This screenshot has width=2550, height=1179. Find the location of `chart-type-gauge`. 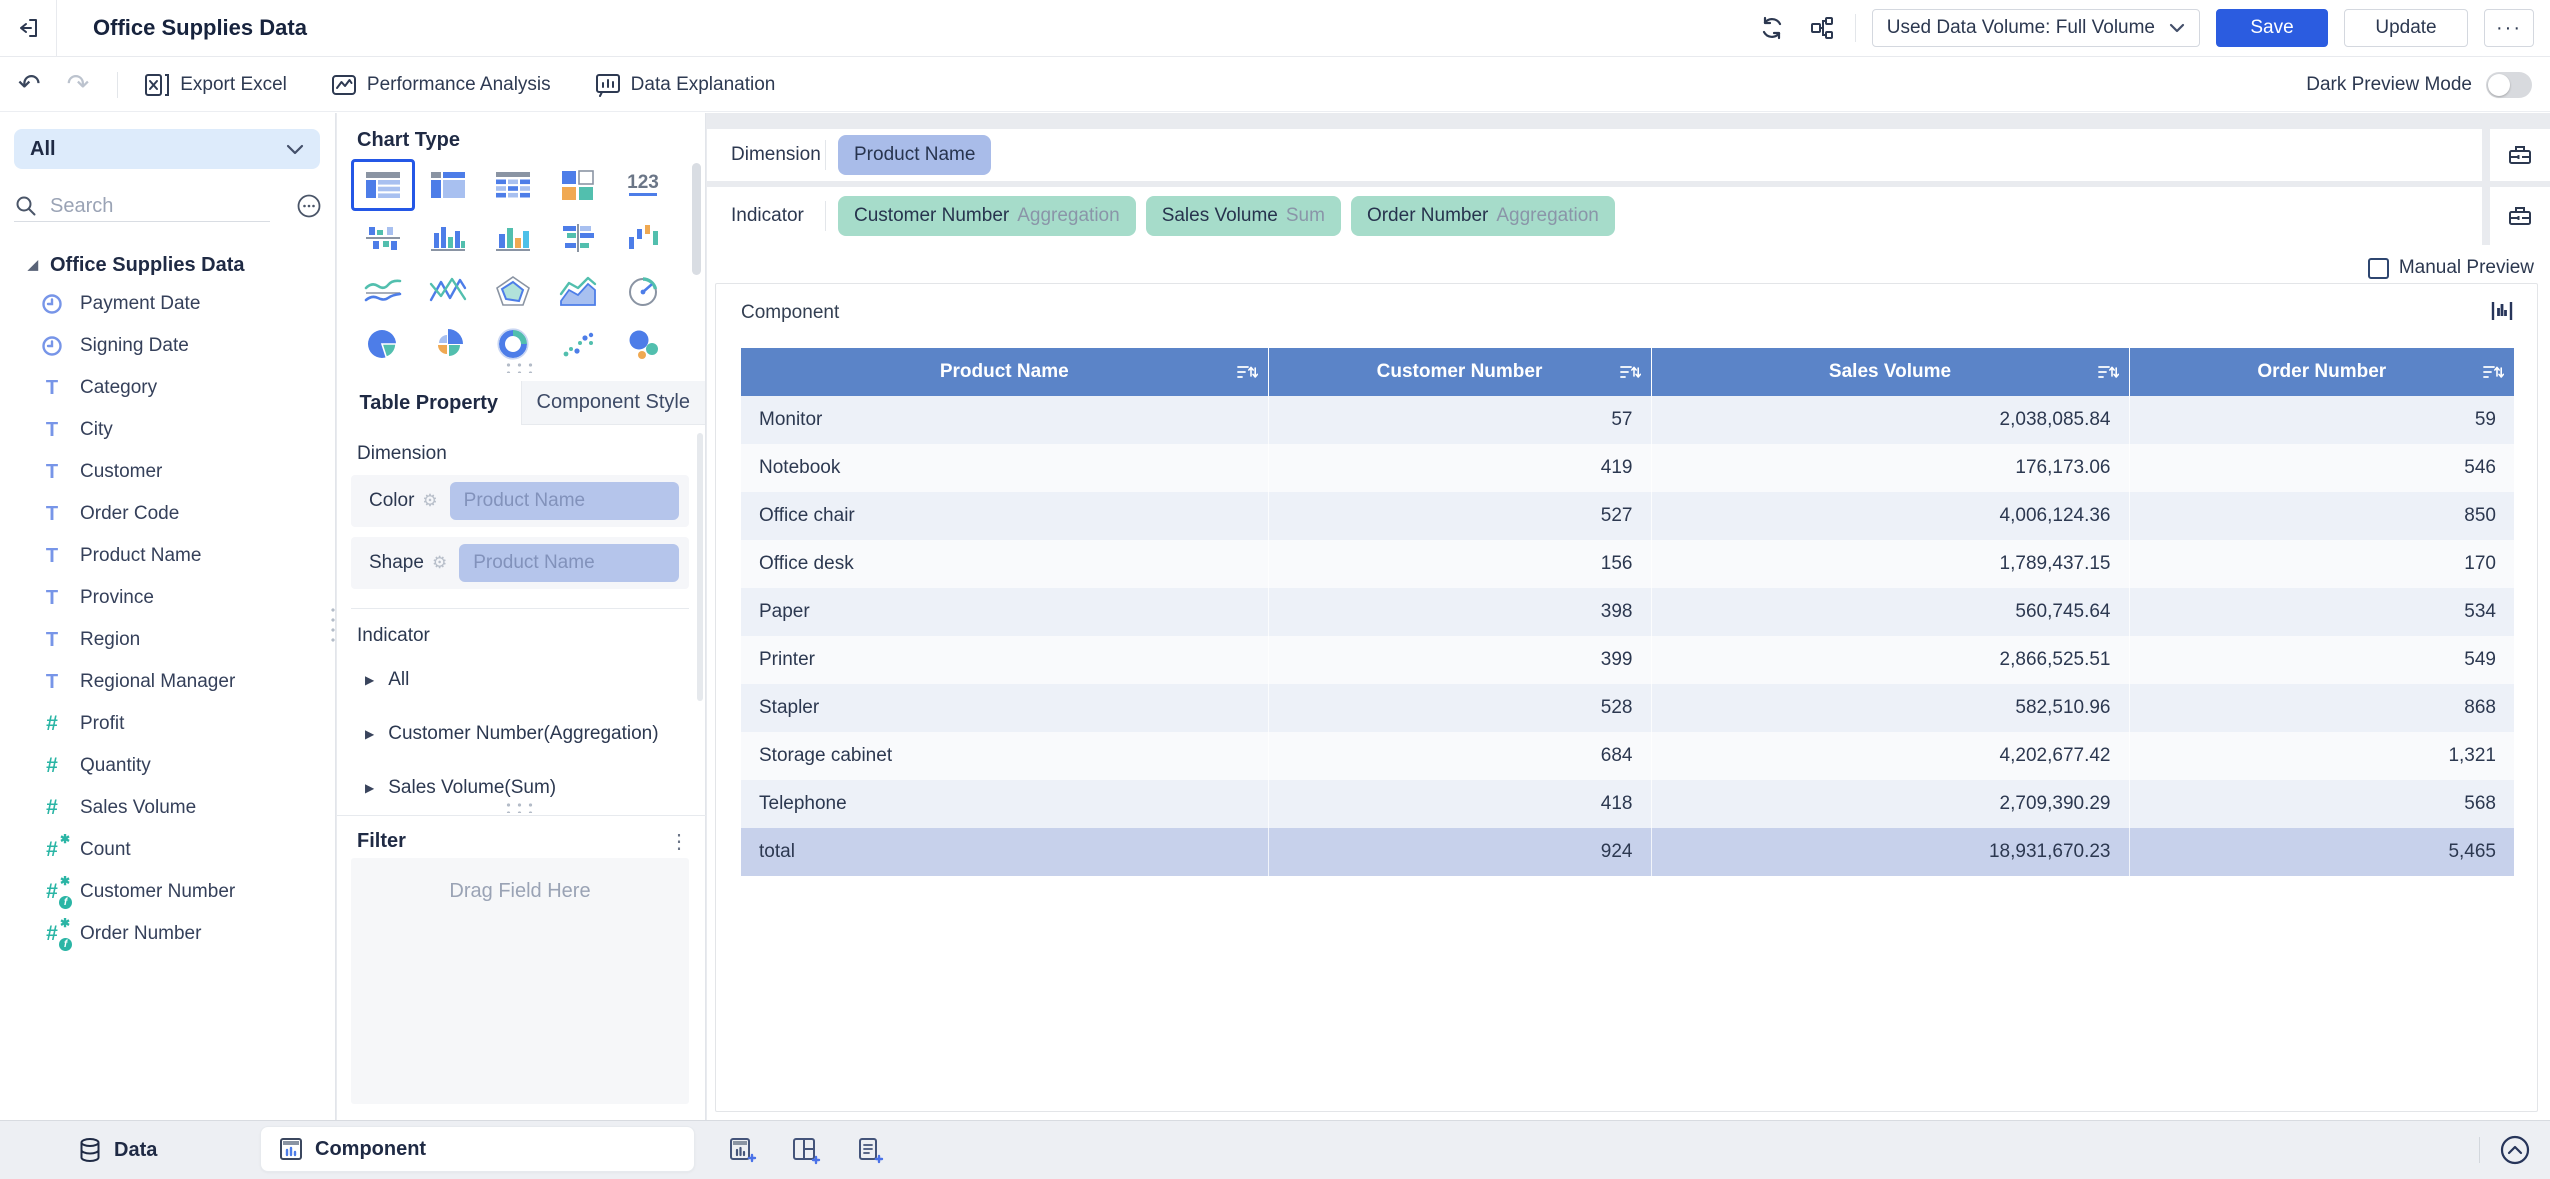

chart-type-gauge is located at coordinates (643, 291).